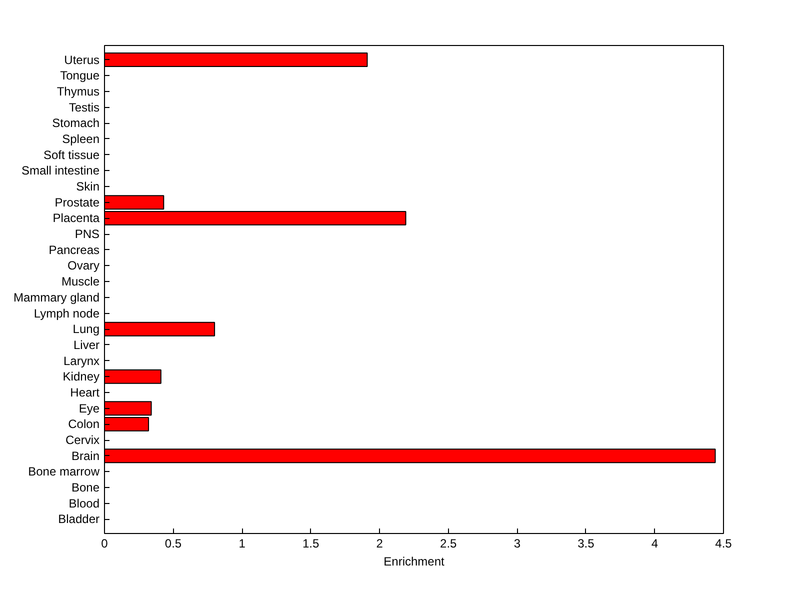 Image resolution: width=800 pixels, height=599 pixels. What do you see at coordinates (89, 408) in the screenshot?
I see `y-tick-label: Eye` at bounding box center [89, 408].